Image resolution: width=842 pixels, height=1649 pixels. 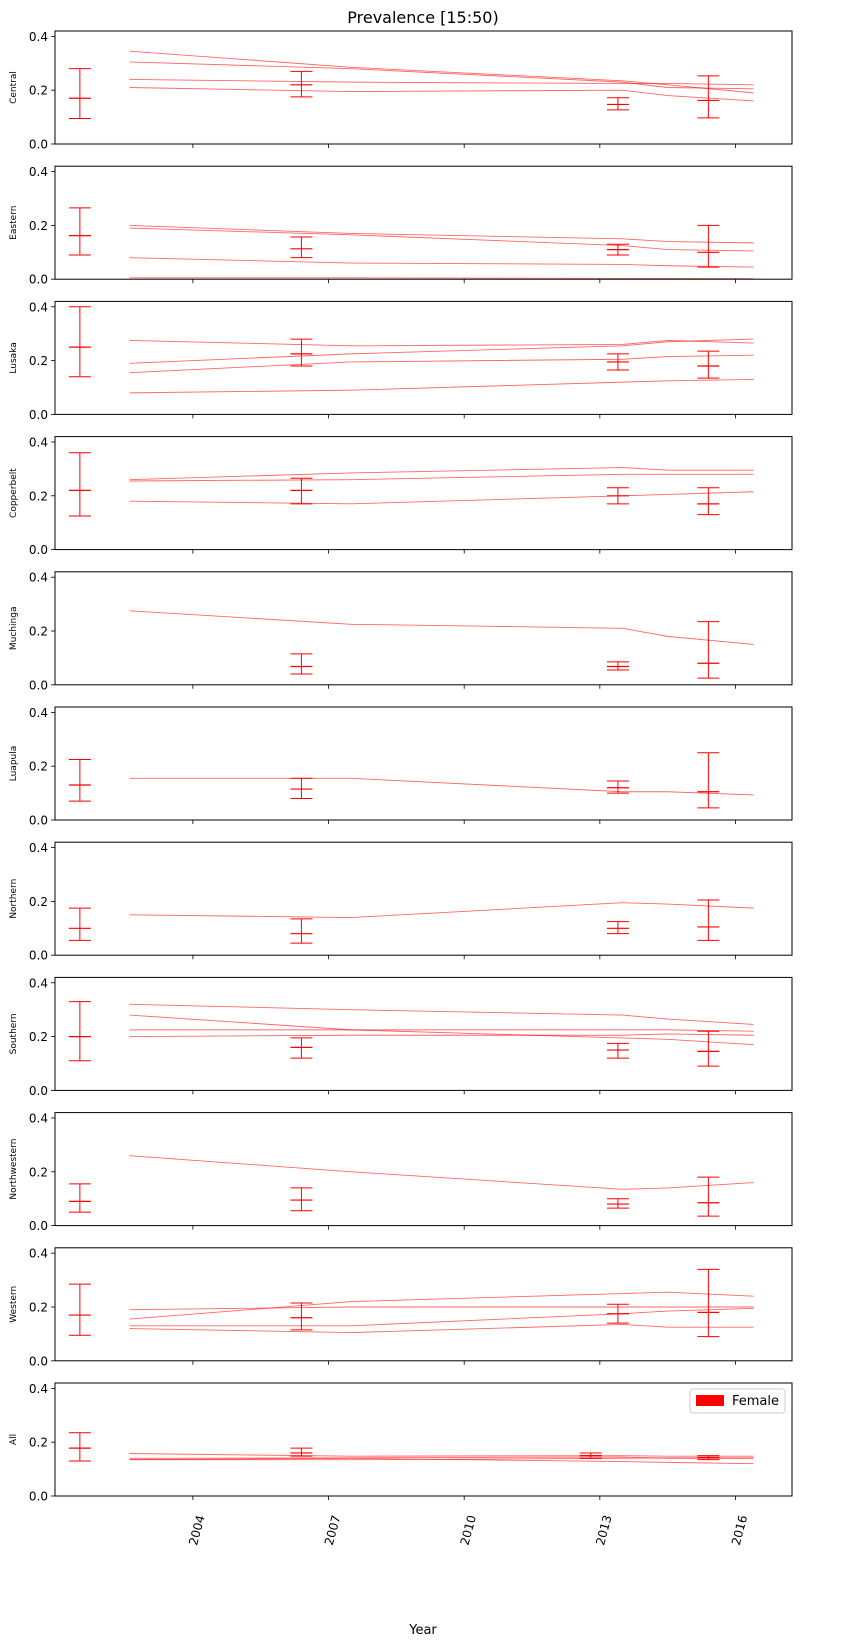 I want to click on panel-northern: 0.0 0.2 0.4 Northern, so click(x=401, y=902).